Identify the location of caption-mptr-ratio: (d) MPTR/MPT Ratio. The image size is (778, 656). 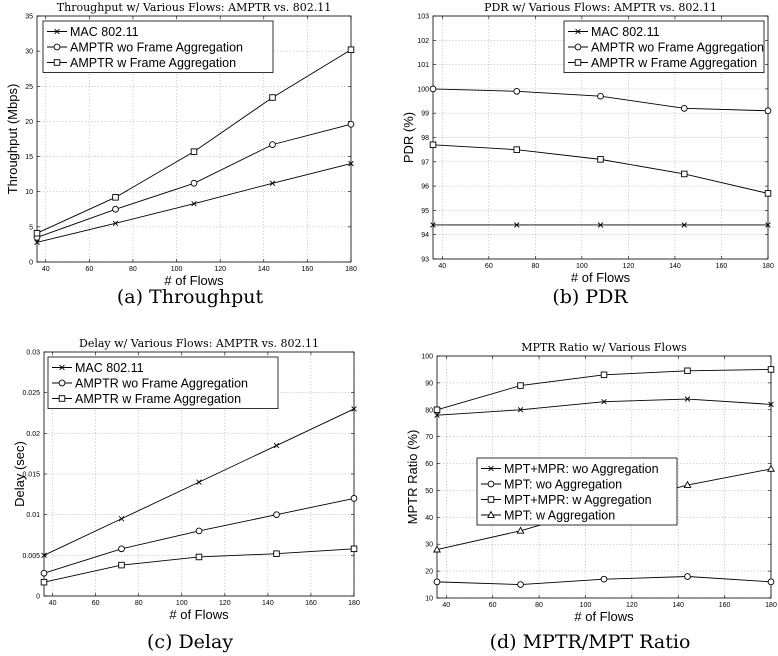
(590, 642).